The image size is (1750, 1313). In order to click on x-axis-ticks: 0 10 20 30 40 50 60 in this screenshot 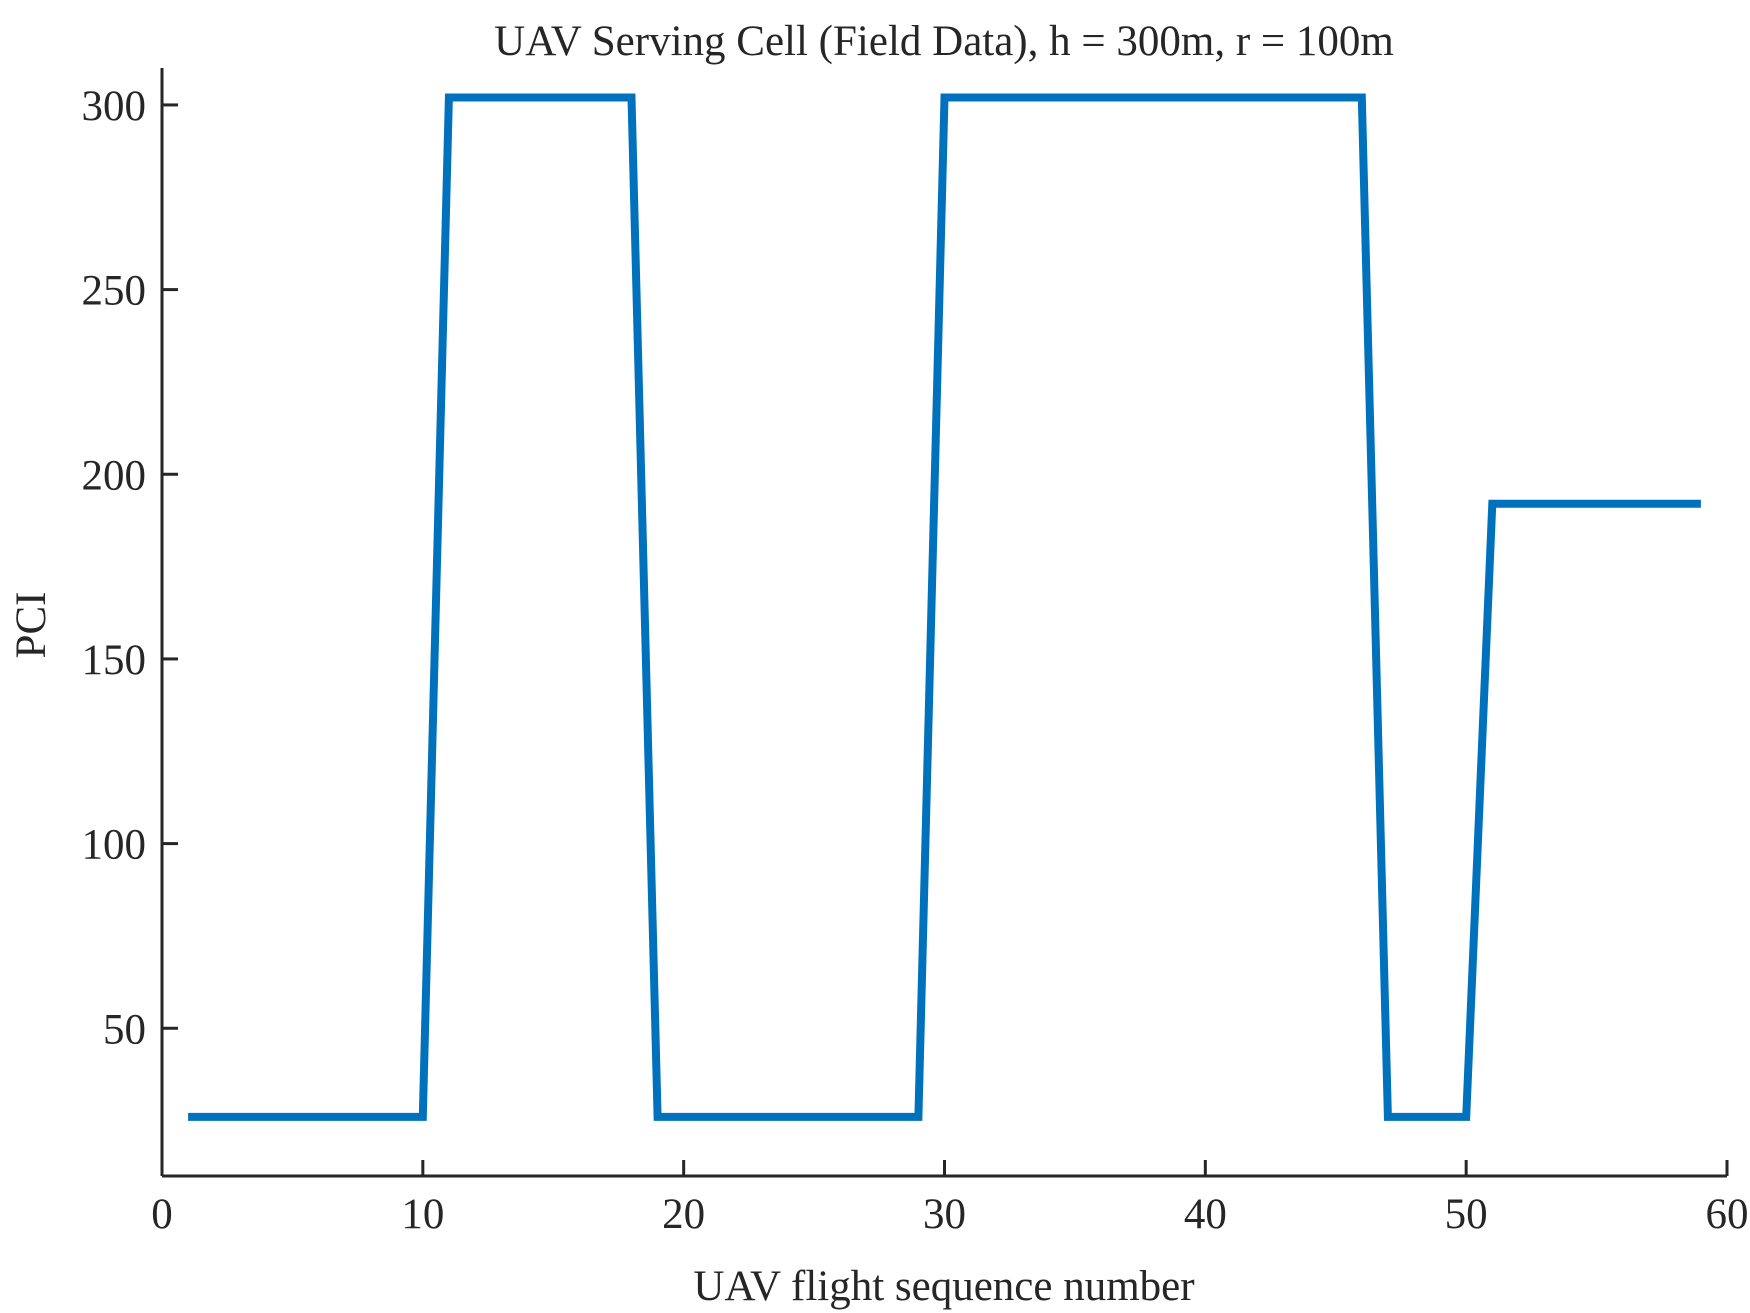, I will do `click(950, 1199)`.